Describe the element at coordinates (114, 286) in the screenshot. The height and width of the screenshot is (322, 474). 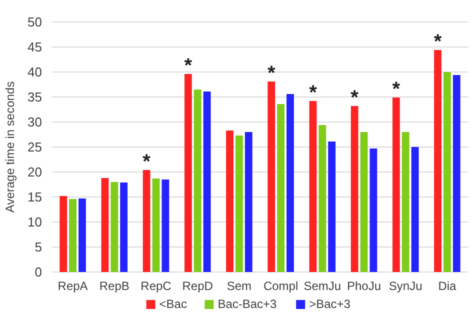
I see `x-tick-label: RepB` at that location.